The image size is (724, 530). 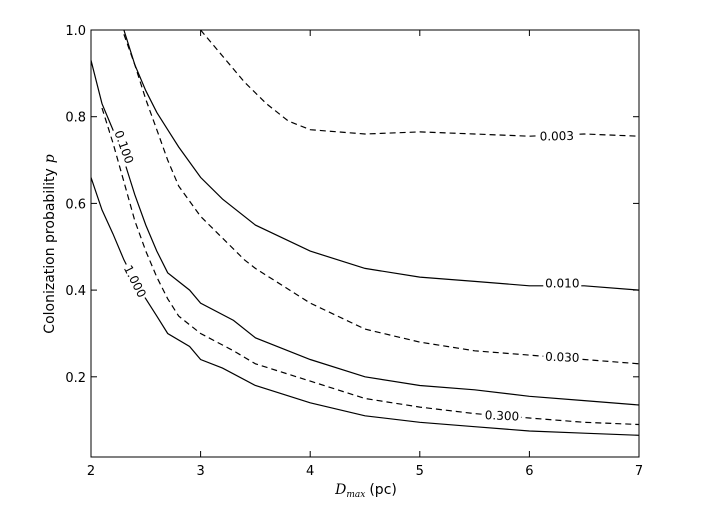 I want to click on y-tick-label: 0.2, so click(x=75, y=378).